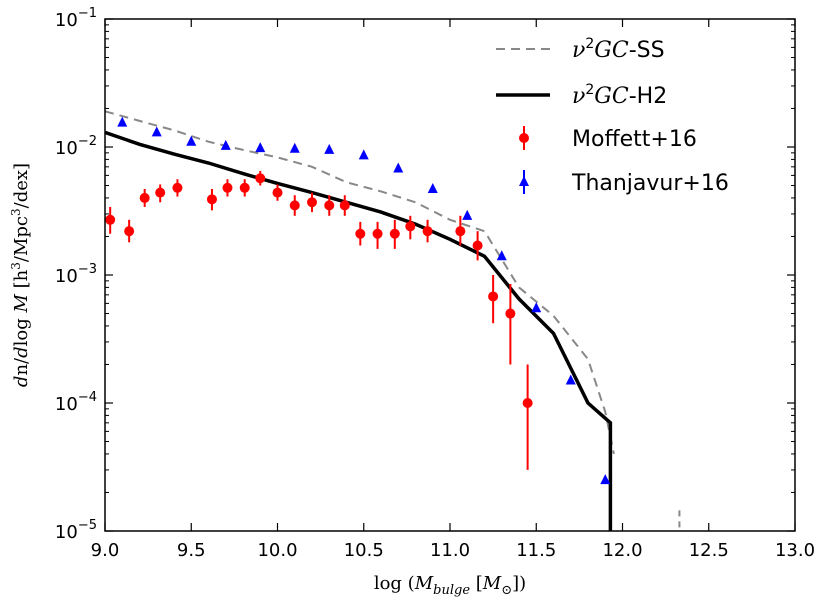 The width and height of the screenshot is (830, 606). What do you see at coordinates (619, 95) in the screenshot?
I see `legend-h2-label: ν2GC-H2` at bounding box center [619, 95].